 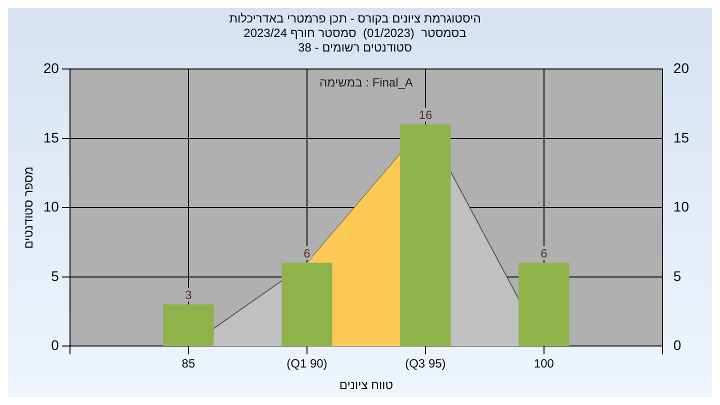 What do you see at coordinates (677, 345) in the screenshot?
I see `y2-tick-label: 0` at bounding box center [677, 345].